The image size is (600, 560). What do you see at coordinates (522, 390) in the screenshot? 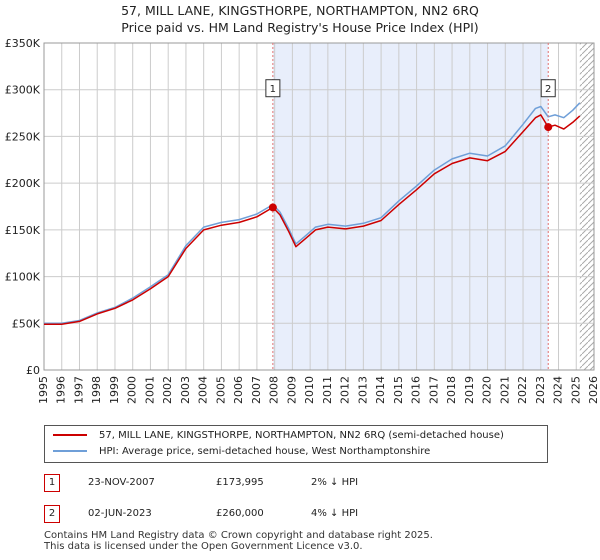
I see `x-tick-label: 2022` at bounding box center [522, 390].